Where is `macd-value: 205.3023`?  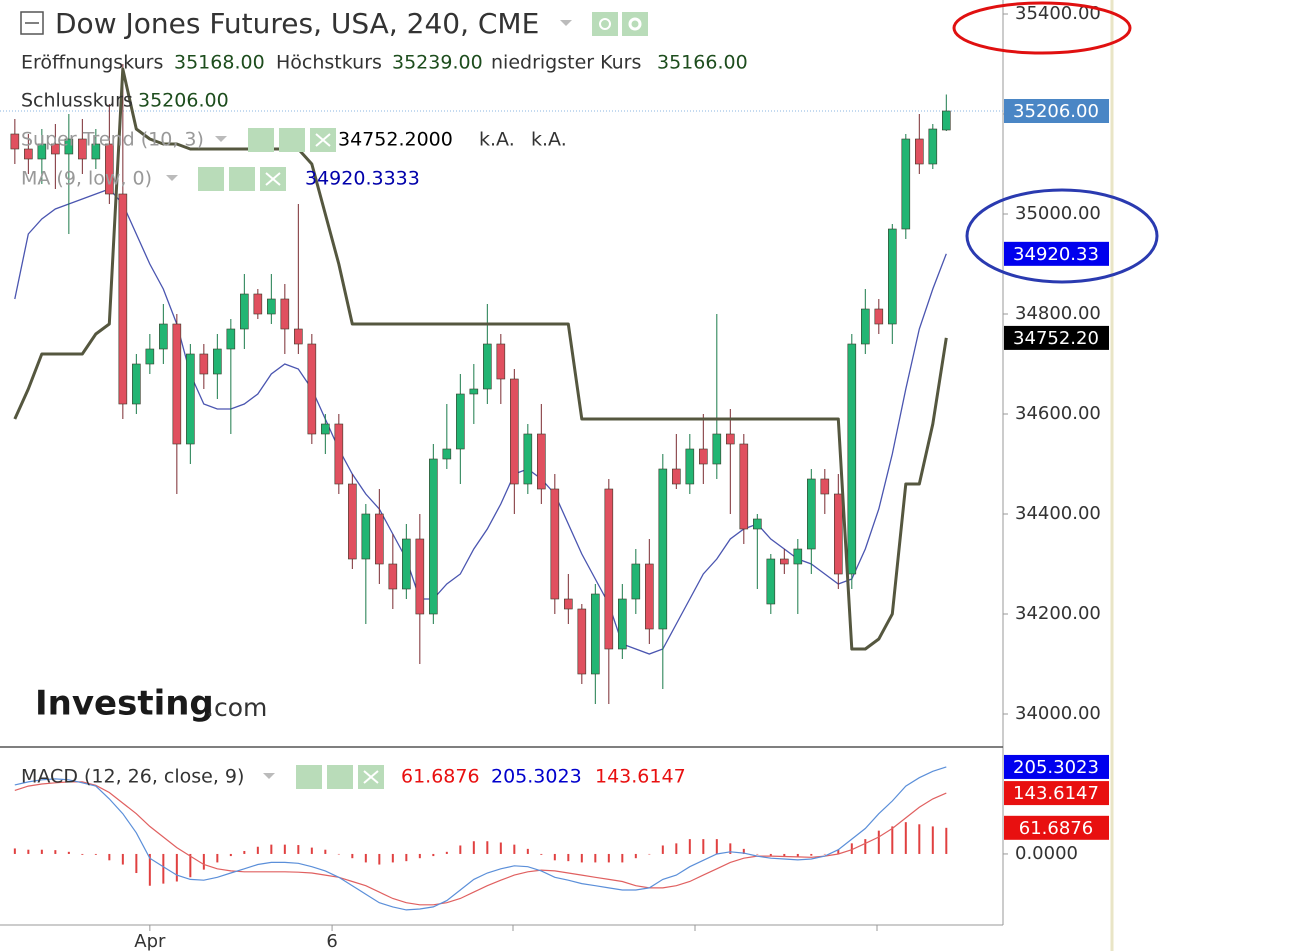
macd-value: 205.3023 is located at coordinates (536, 777).